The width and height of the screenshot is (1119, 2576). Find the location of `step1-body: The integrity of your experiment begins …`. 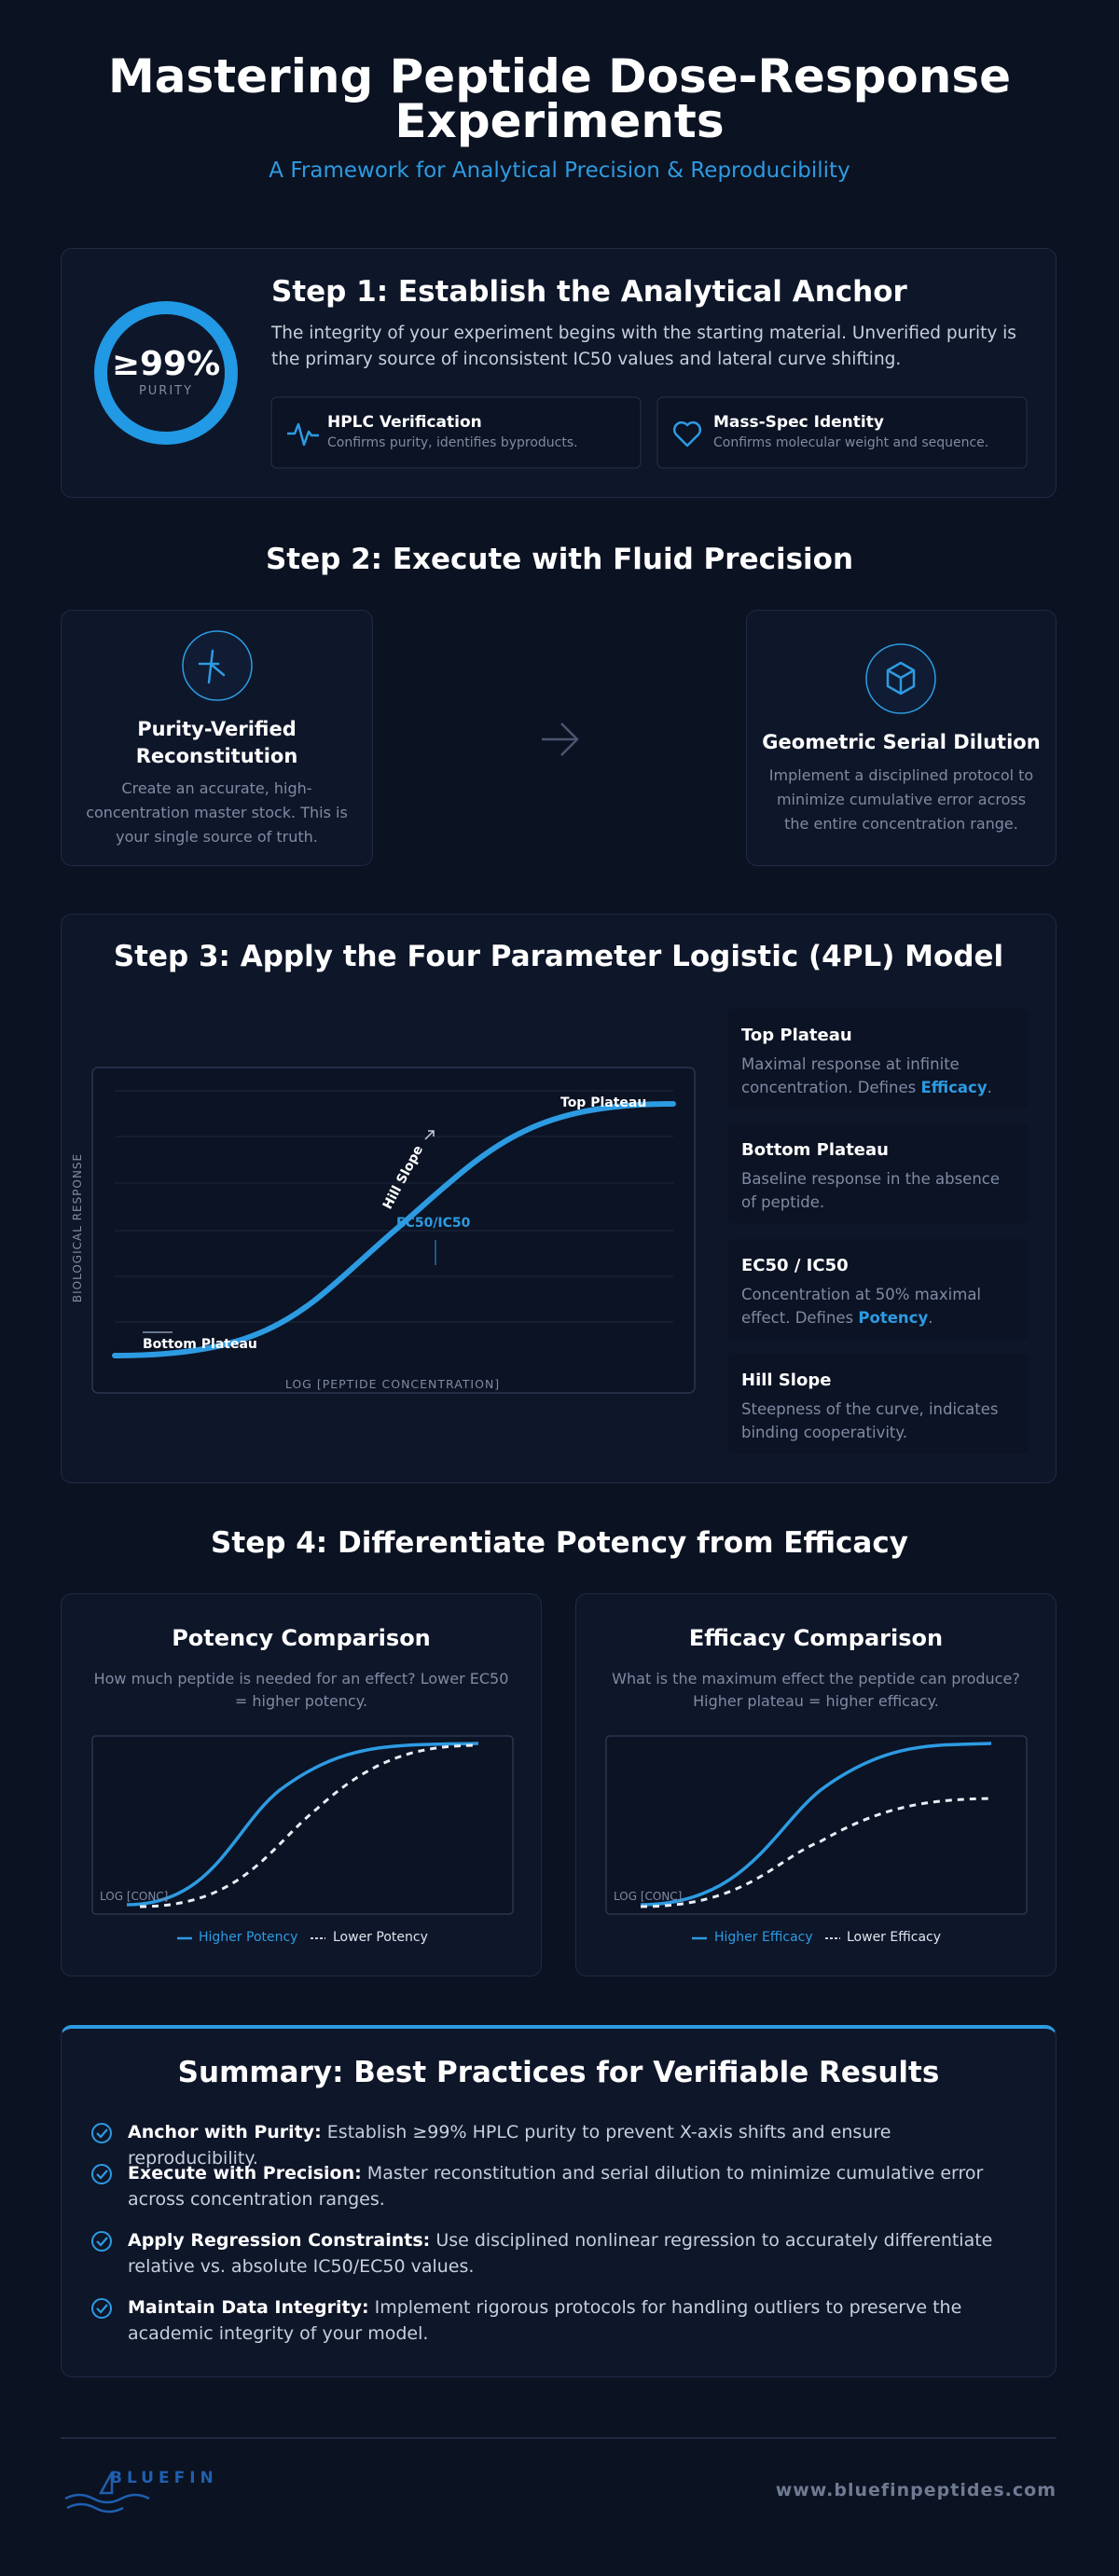

step1-body: The integrity of your experiment begins … is located at coordinates (643, 346).